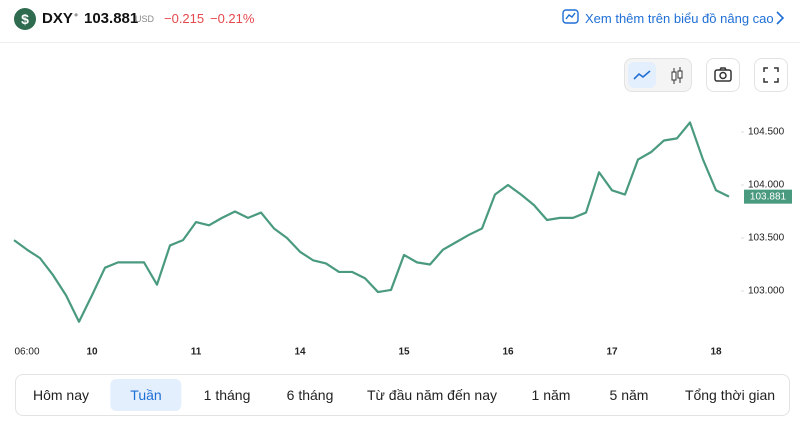  I want to click on range-tab: Tuần, so click(146, 395).